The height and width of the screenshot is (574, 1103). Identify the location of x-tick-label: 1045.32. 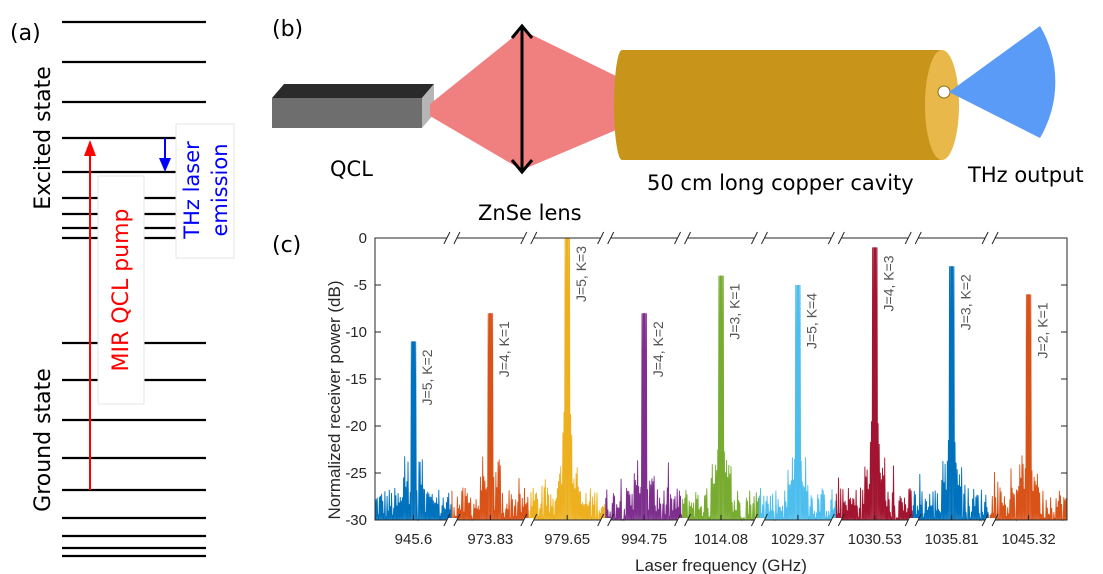
(1028, 539).